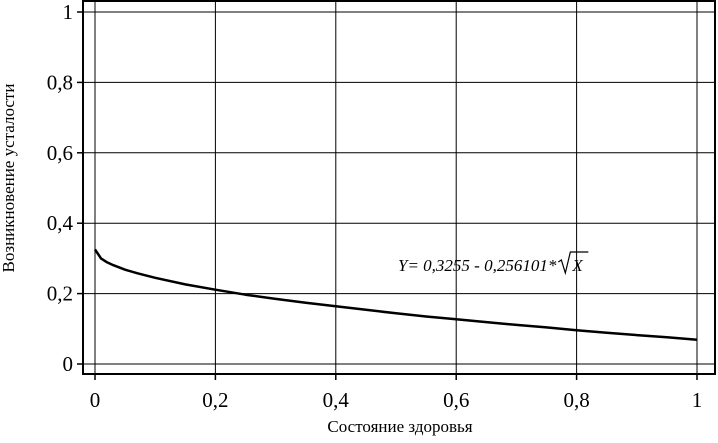  What do you see at coordinates (68, 364) in the screenshot?
I see `y-tick-label: 0` at bounding box center [68, 364].